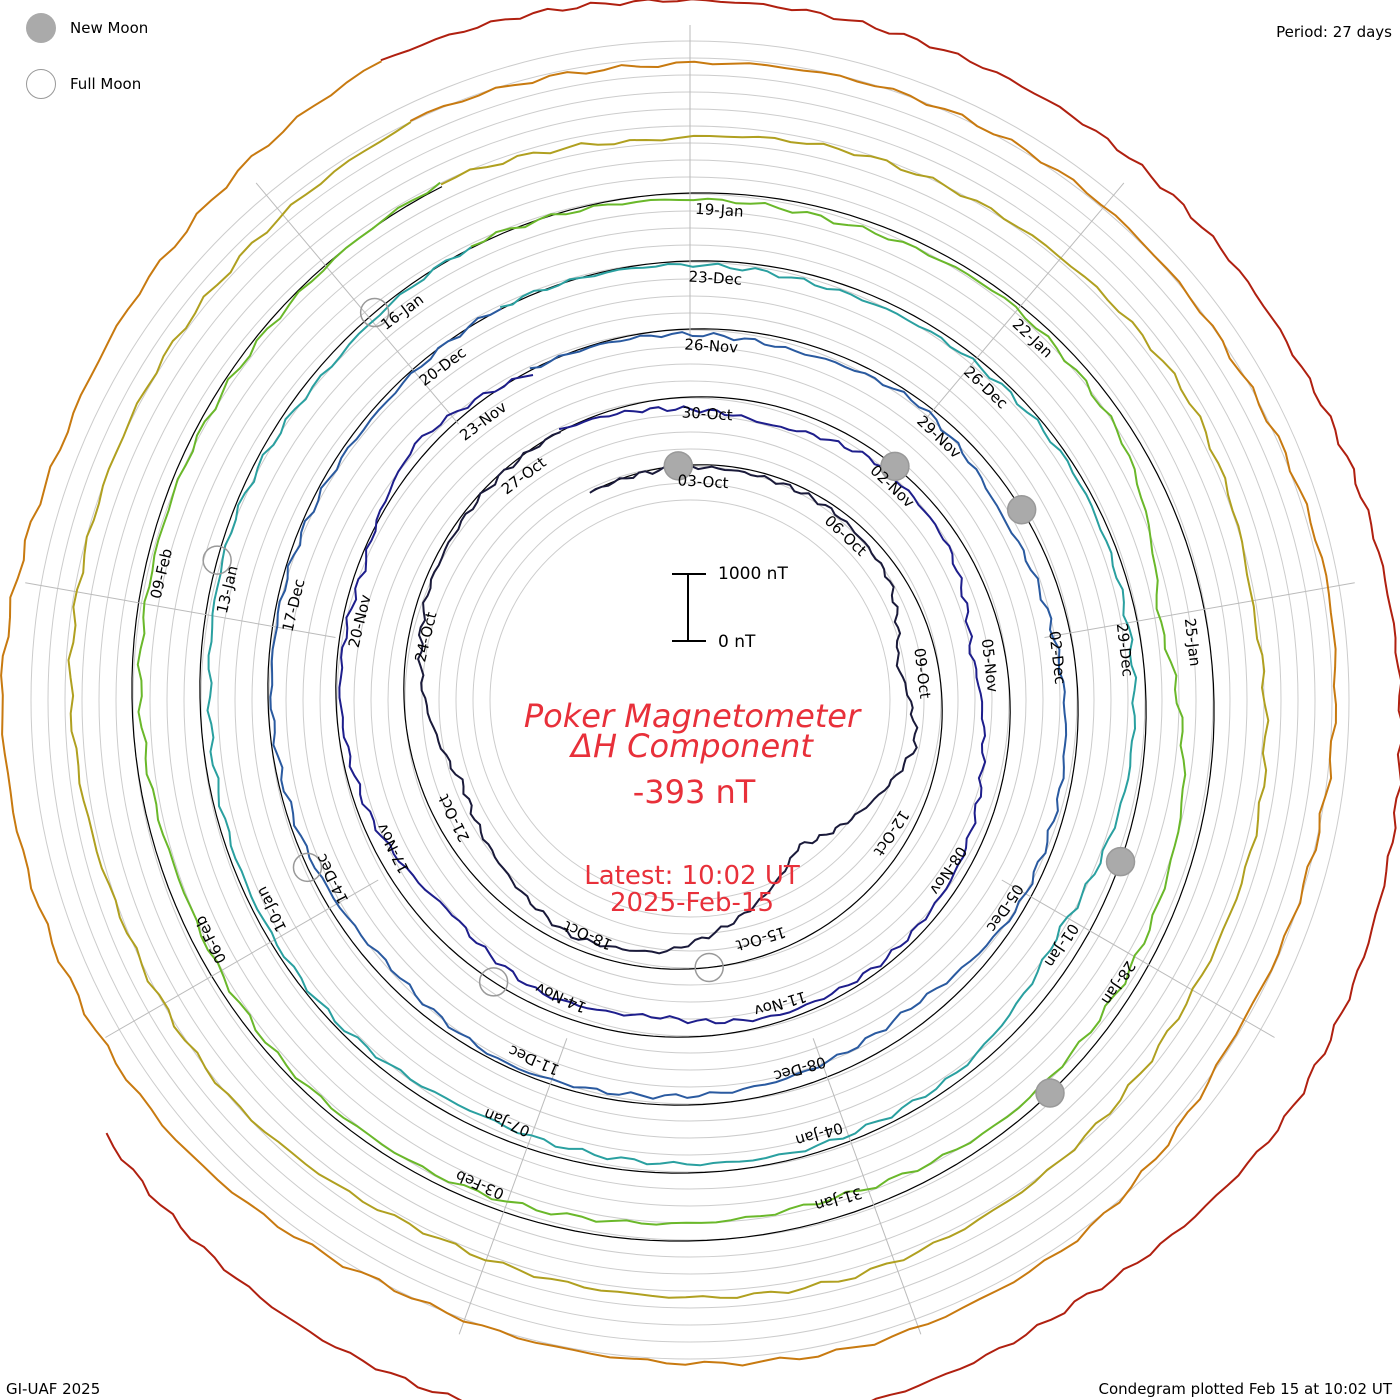  What do you see at coordinates (693, 716) in the screenshot?
I see `chart-title: Poker Magnetometer` at bounding box center [693, 716].